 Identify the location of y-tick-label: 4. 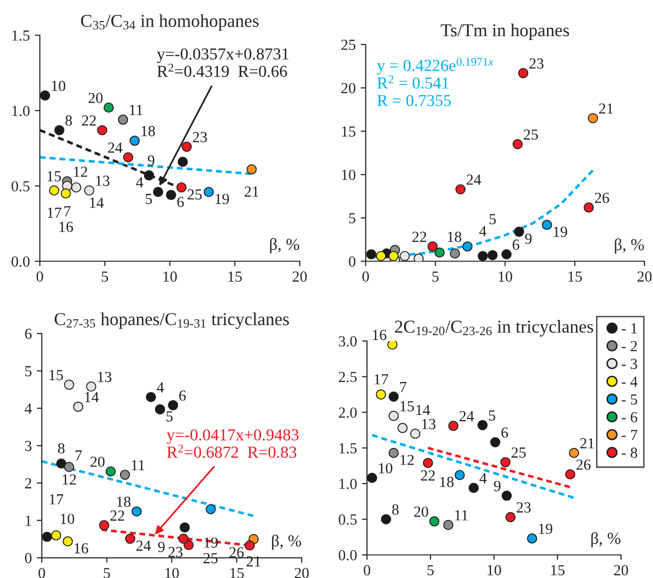
(28, 409).